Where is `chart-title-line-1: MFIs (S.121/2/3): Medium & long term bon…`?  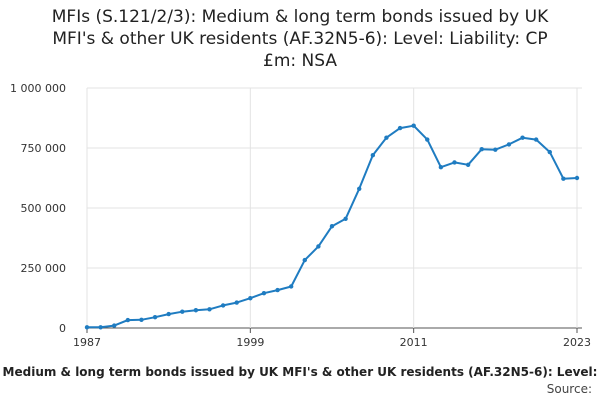 chart-title-line-1: MFIs (S.121/2/3): Medium & long term bon… is located at coordinates (300, 17).